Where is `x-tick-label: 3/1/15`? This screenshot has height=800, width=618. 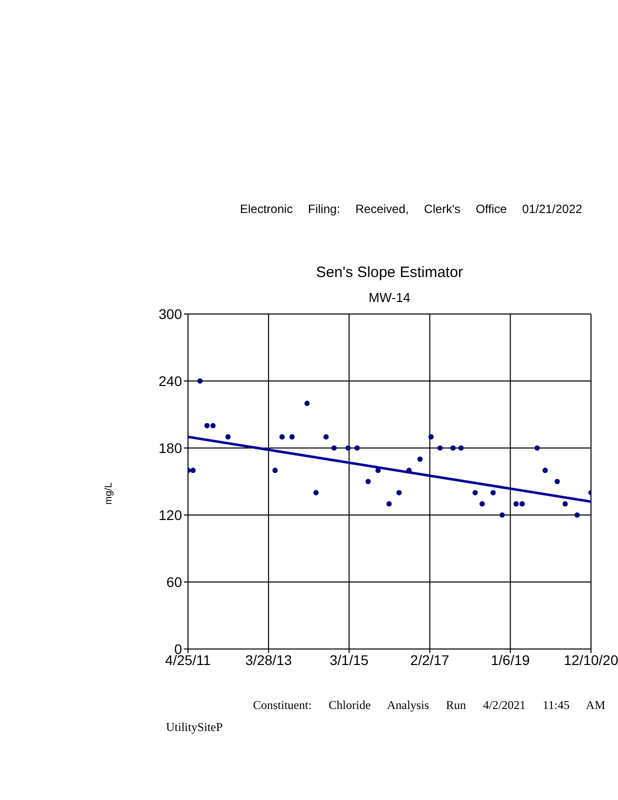
x-tick-label: 3/1/15 is located at coordinates (349, 660).